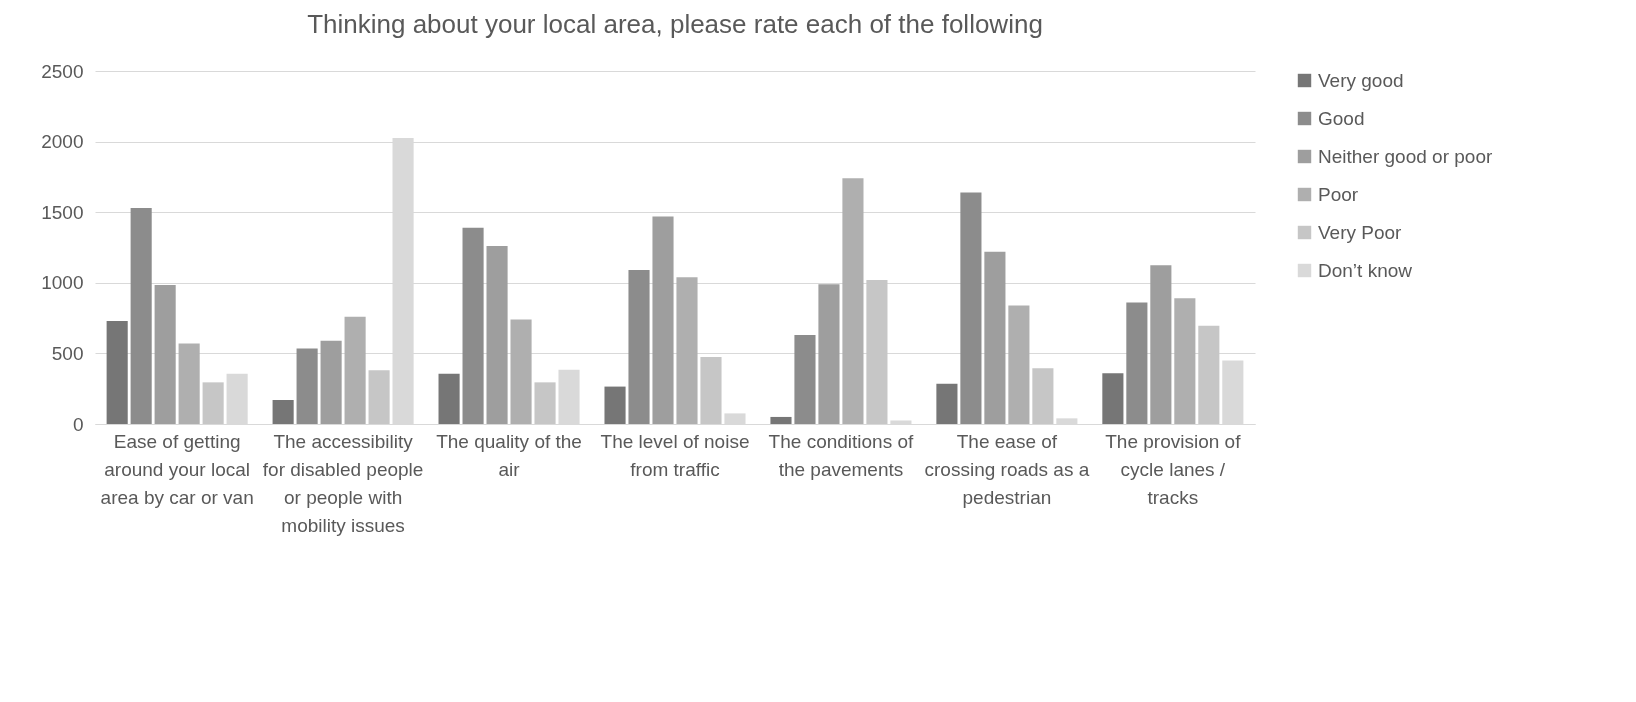  What do you see at coordinates (62, 283) in the screenshot?
I see `y-tick-label: 1000` at bounding box center [62, 283].